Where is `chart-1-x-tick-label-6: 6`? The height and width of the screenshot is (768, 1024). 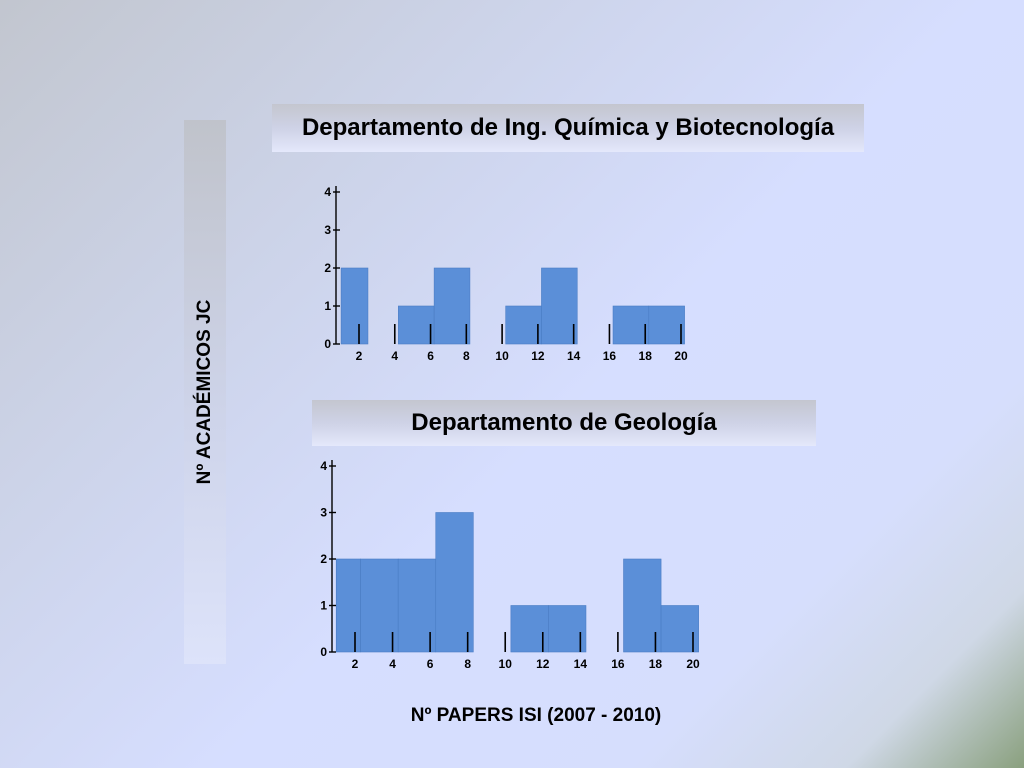 chart-1-x-tick-label-6: 6 is located at coordinates (430, 356).